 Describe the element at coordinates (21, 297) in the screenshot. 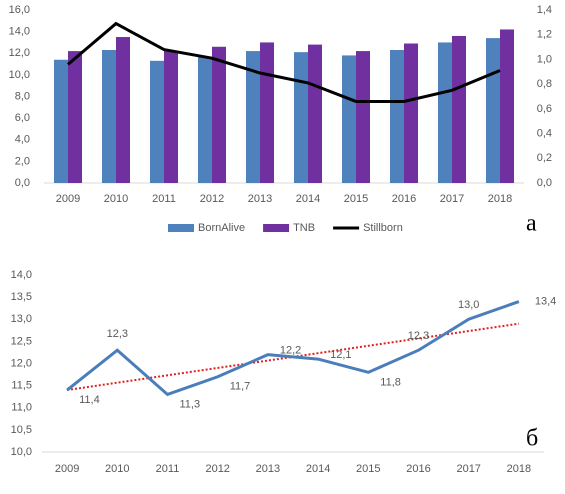

I see `y-tick-label: 13,5` at that location.